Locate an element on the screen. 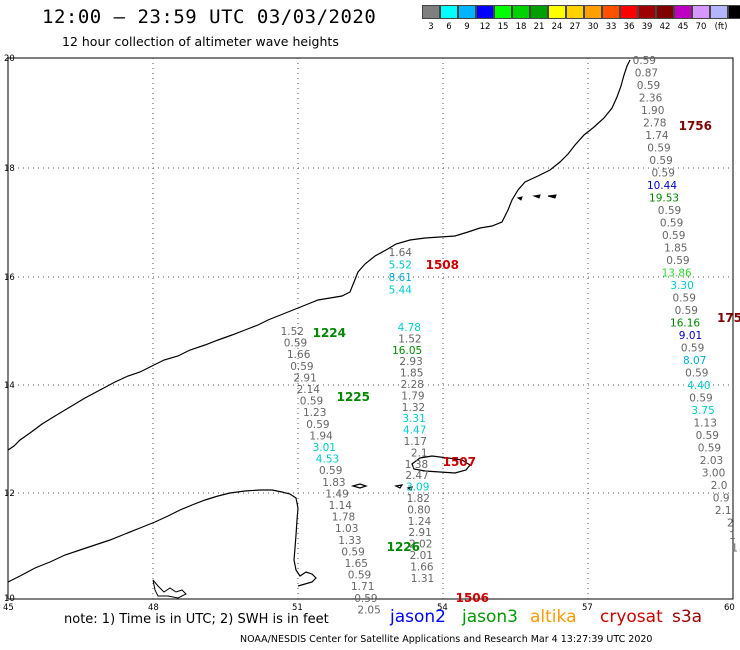  swh-value: 1.83 is located at coordinates (333, 483).